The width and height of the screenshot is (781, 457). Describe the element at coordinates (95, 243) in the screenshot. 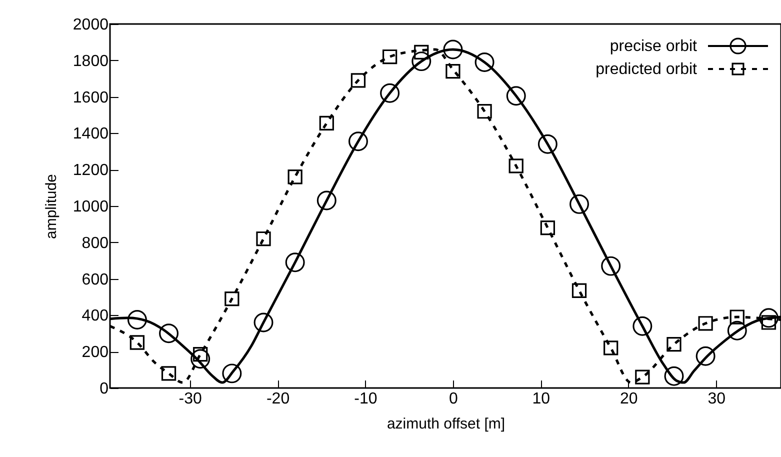

I see `y-tick-label: 800` at that location.